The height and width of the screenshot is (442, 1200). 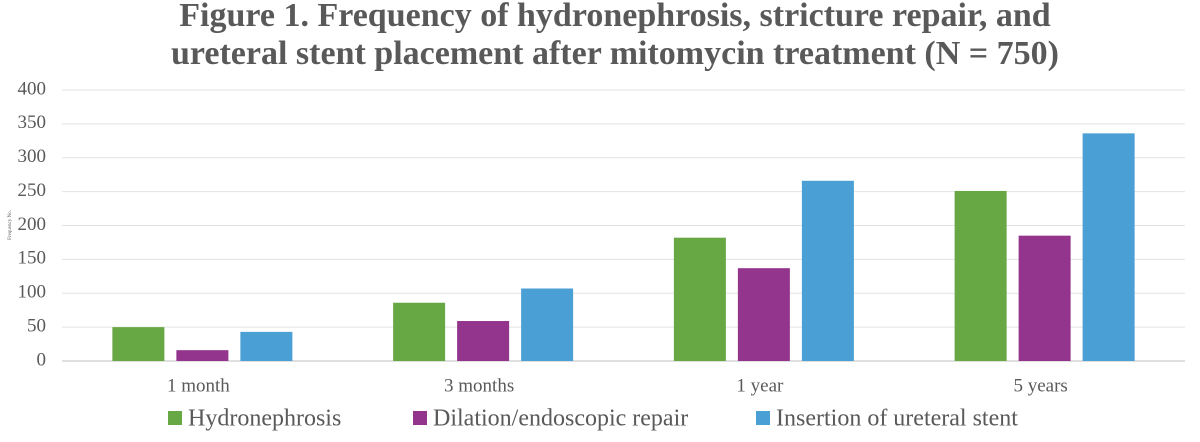 I want to click on y-tick-label: 400, so click(x=32, y=88).